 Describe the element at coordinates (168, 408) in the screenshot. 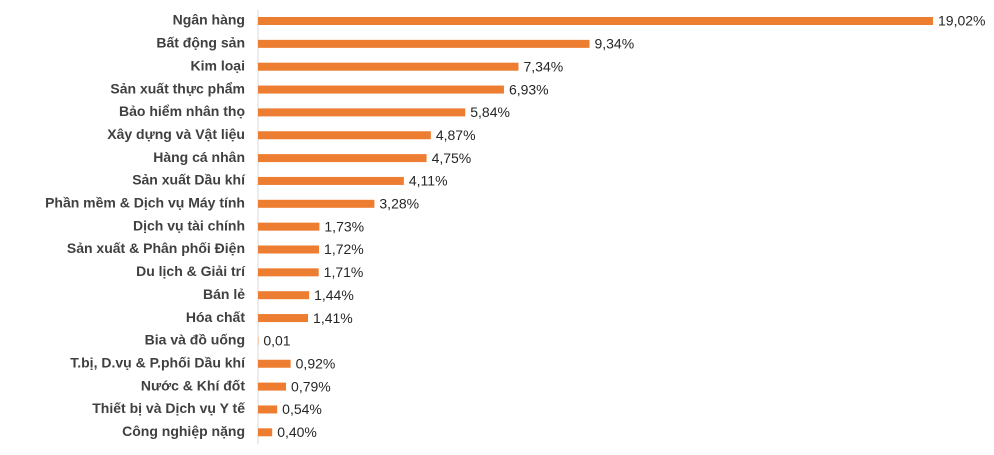

I see `category-label: Thiết bị và Dịch vụ Y tế` at that location.